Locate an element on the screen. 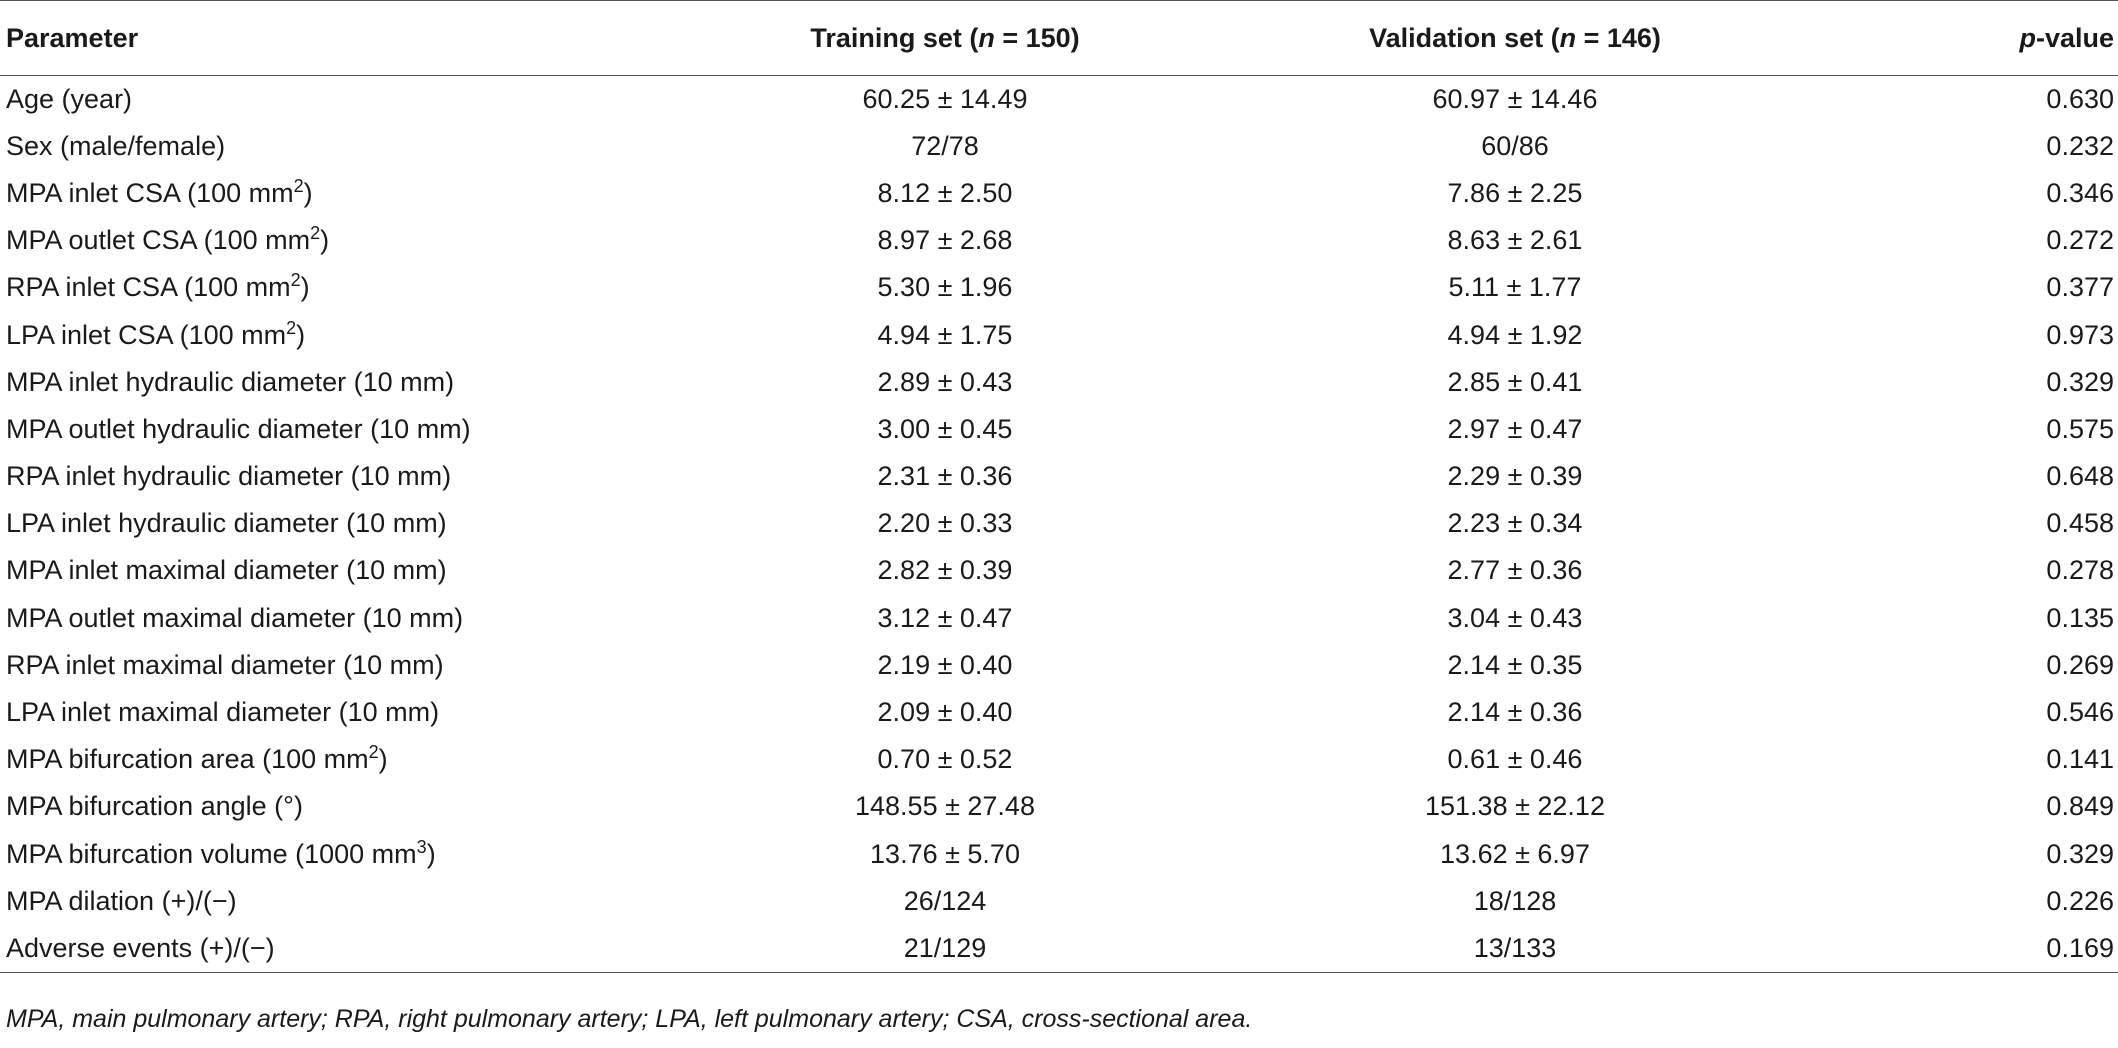  cell-training-value: 4.94 ± 1.75 is located at coordinates (945, 334).